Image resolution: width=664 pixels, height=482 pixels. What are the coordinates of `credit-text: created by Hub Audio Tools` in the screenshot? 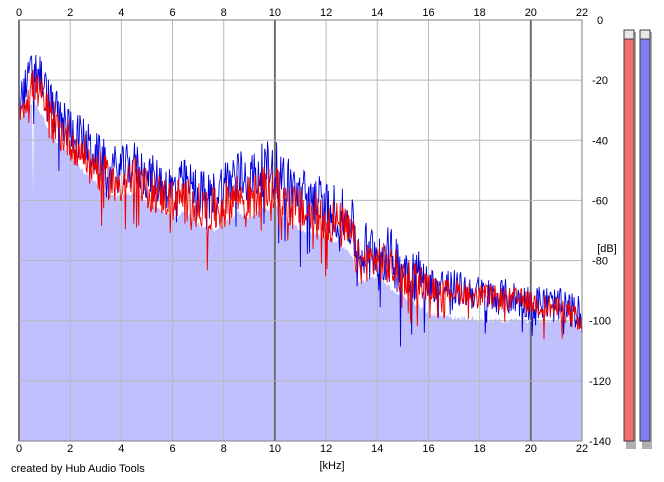 It's located at (78, 469).